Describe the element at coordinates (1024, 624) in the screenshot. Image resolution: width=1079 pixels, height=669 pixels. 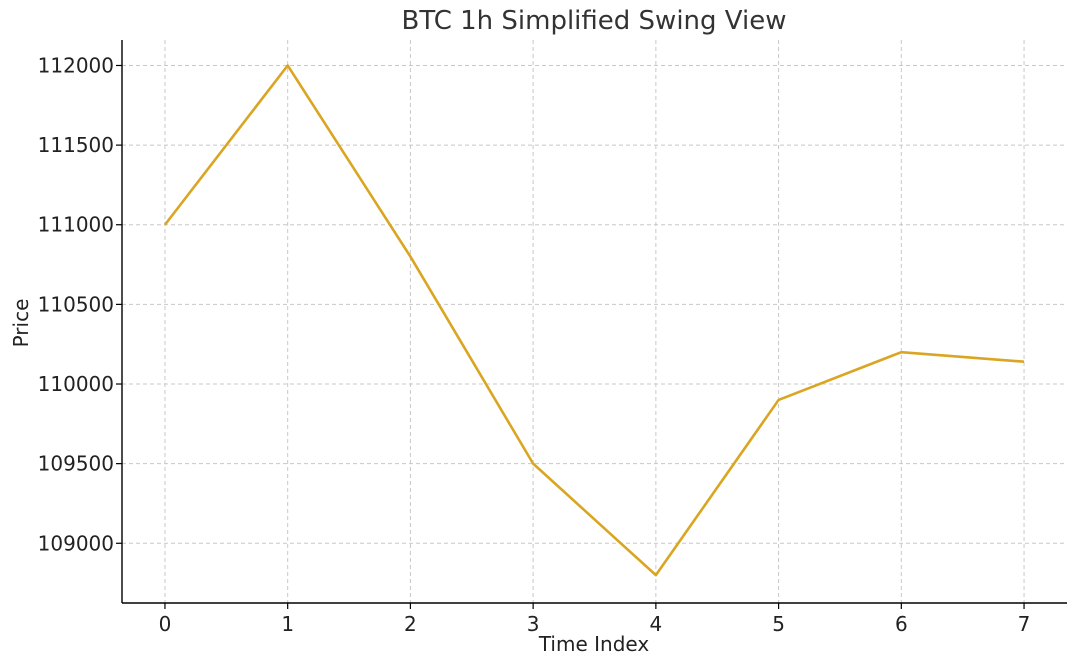
I see `x-tick-label: 7` at that location.